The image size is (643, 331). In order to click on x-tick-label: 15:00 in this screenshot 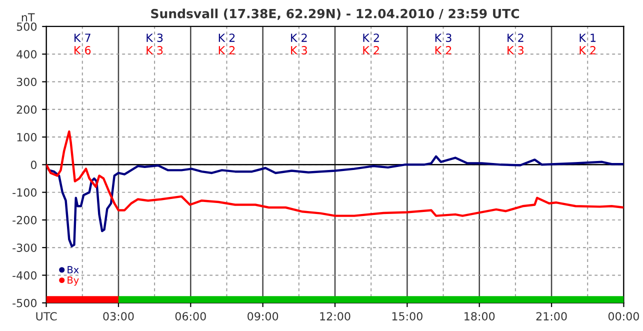, I will do `click(407, 316)`.